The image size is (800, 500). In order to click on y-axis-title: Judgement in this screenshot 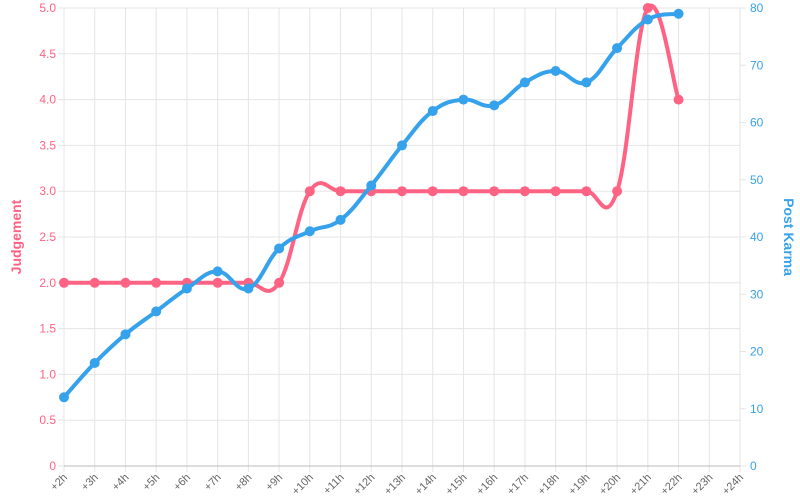, I will do `click(16, 236)`.